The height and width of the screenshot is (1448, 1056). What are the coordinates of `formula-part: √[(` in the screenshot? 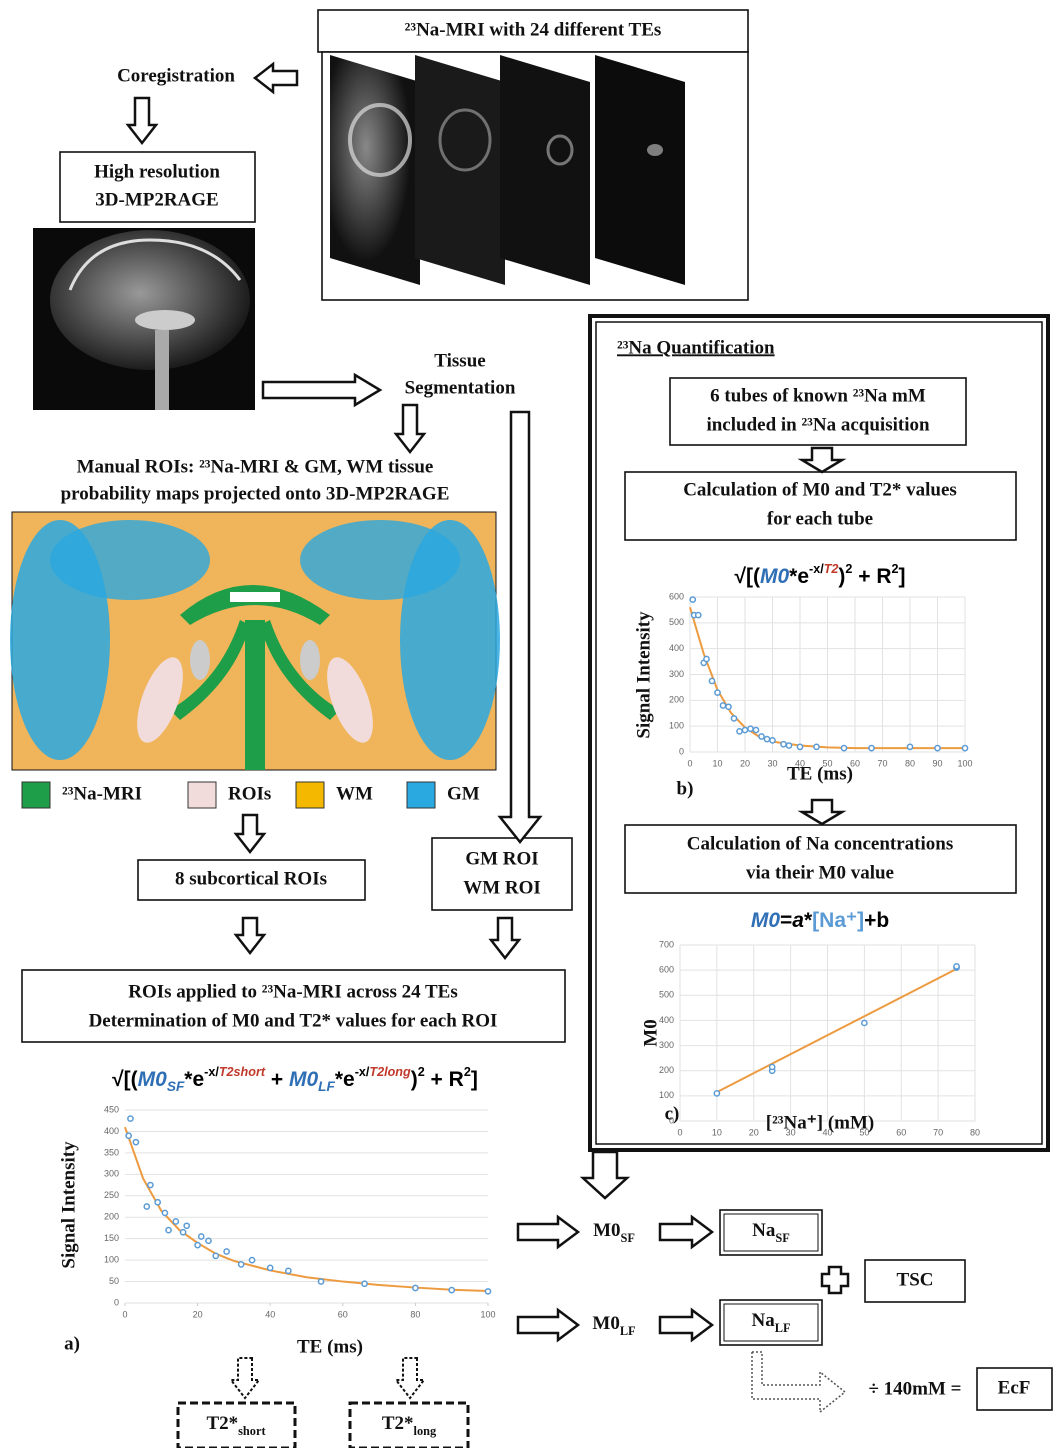 It's located at (125, 1079).